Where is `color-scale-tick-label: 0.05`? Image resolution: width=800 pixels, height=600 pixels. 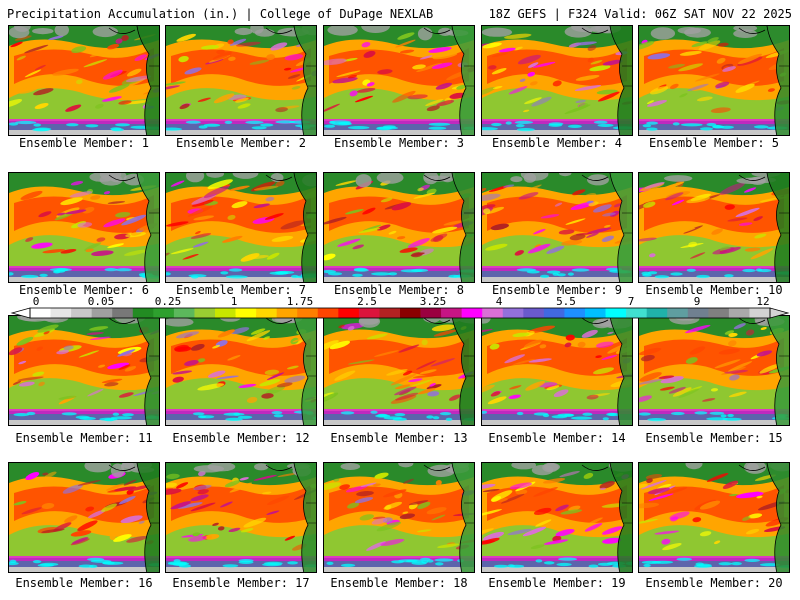
color-scale-tick-label: 0.05 is located at coordinates (101, 301).